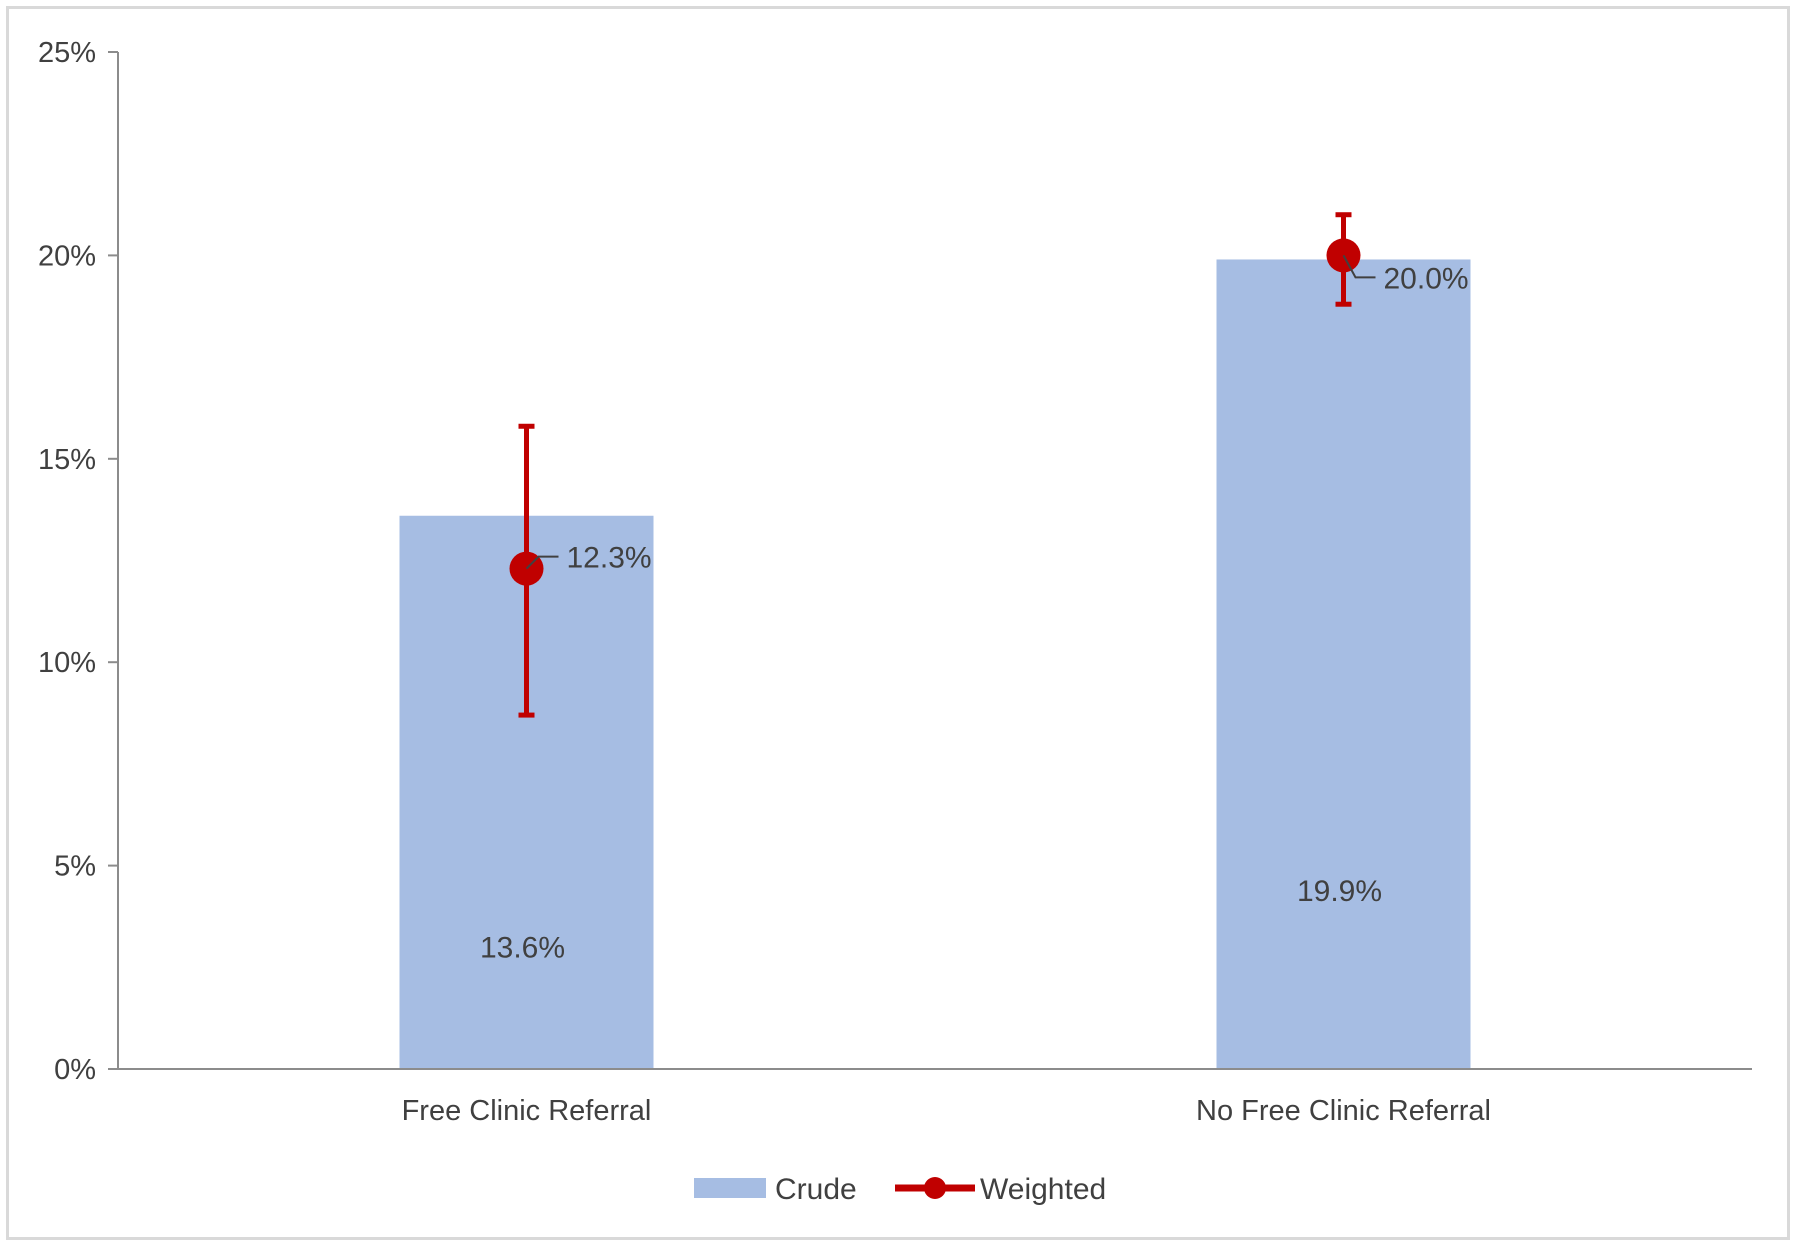 This screenshot has height=1248, width=1800. What do you see at coordinates (527, 1111) in the screenshot?
I see `x-category-label: Free Clinic Referral` at bounding box center [527, 1111].